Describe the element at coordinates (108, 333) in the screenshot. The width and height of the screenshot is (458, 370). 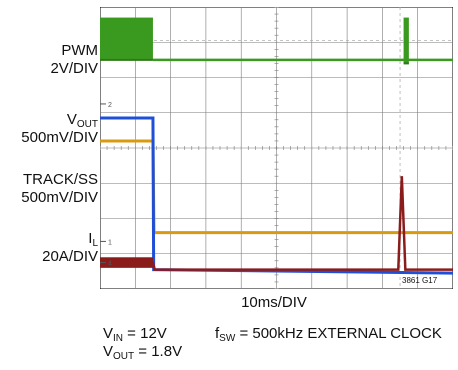
I see `vin-main: V` at that location.